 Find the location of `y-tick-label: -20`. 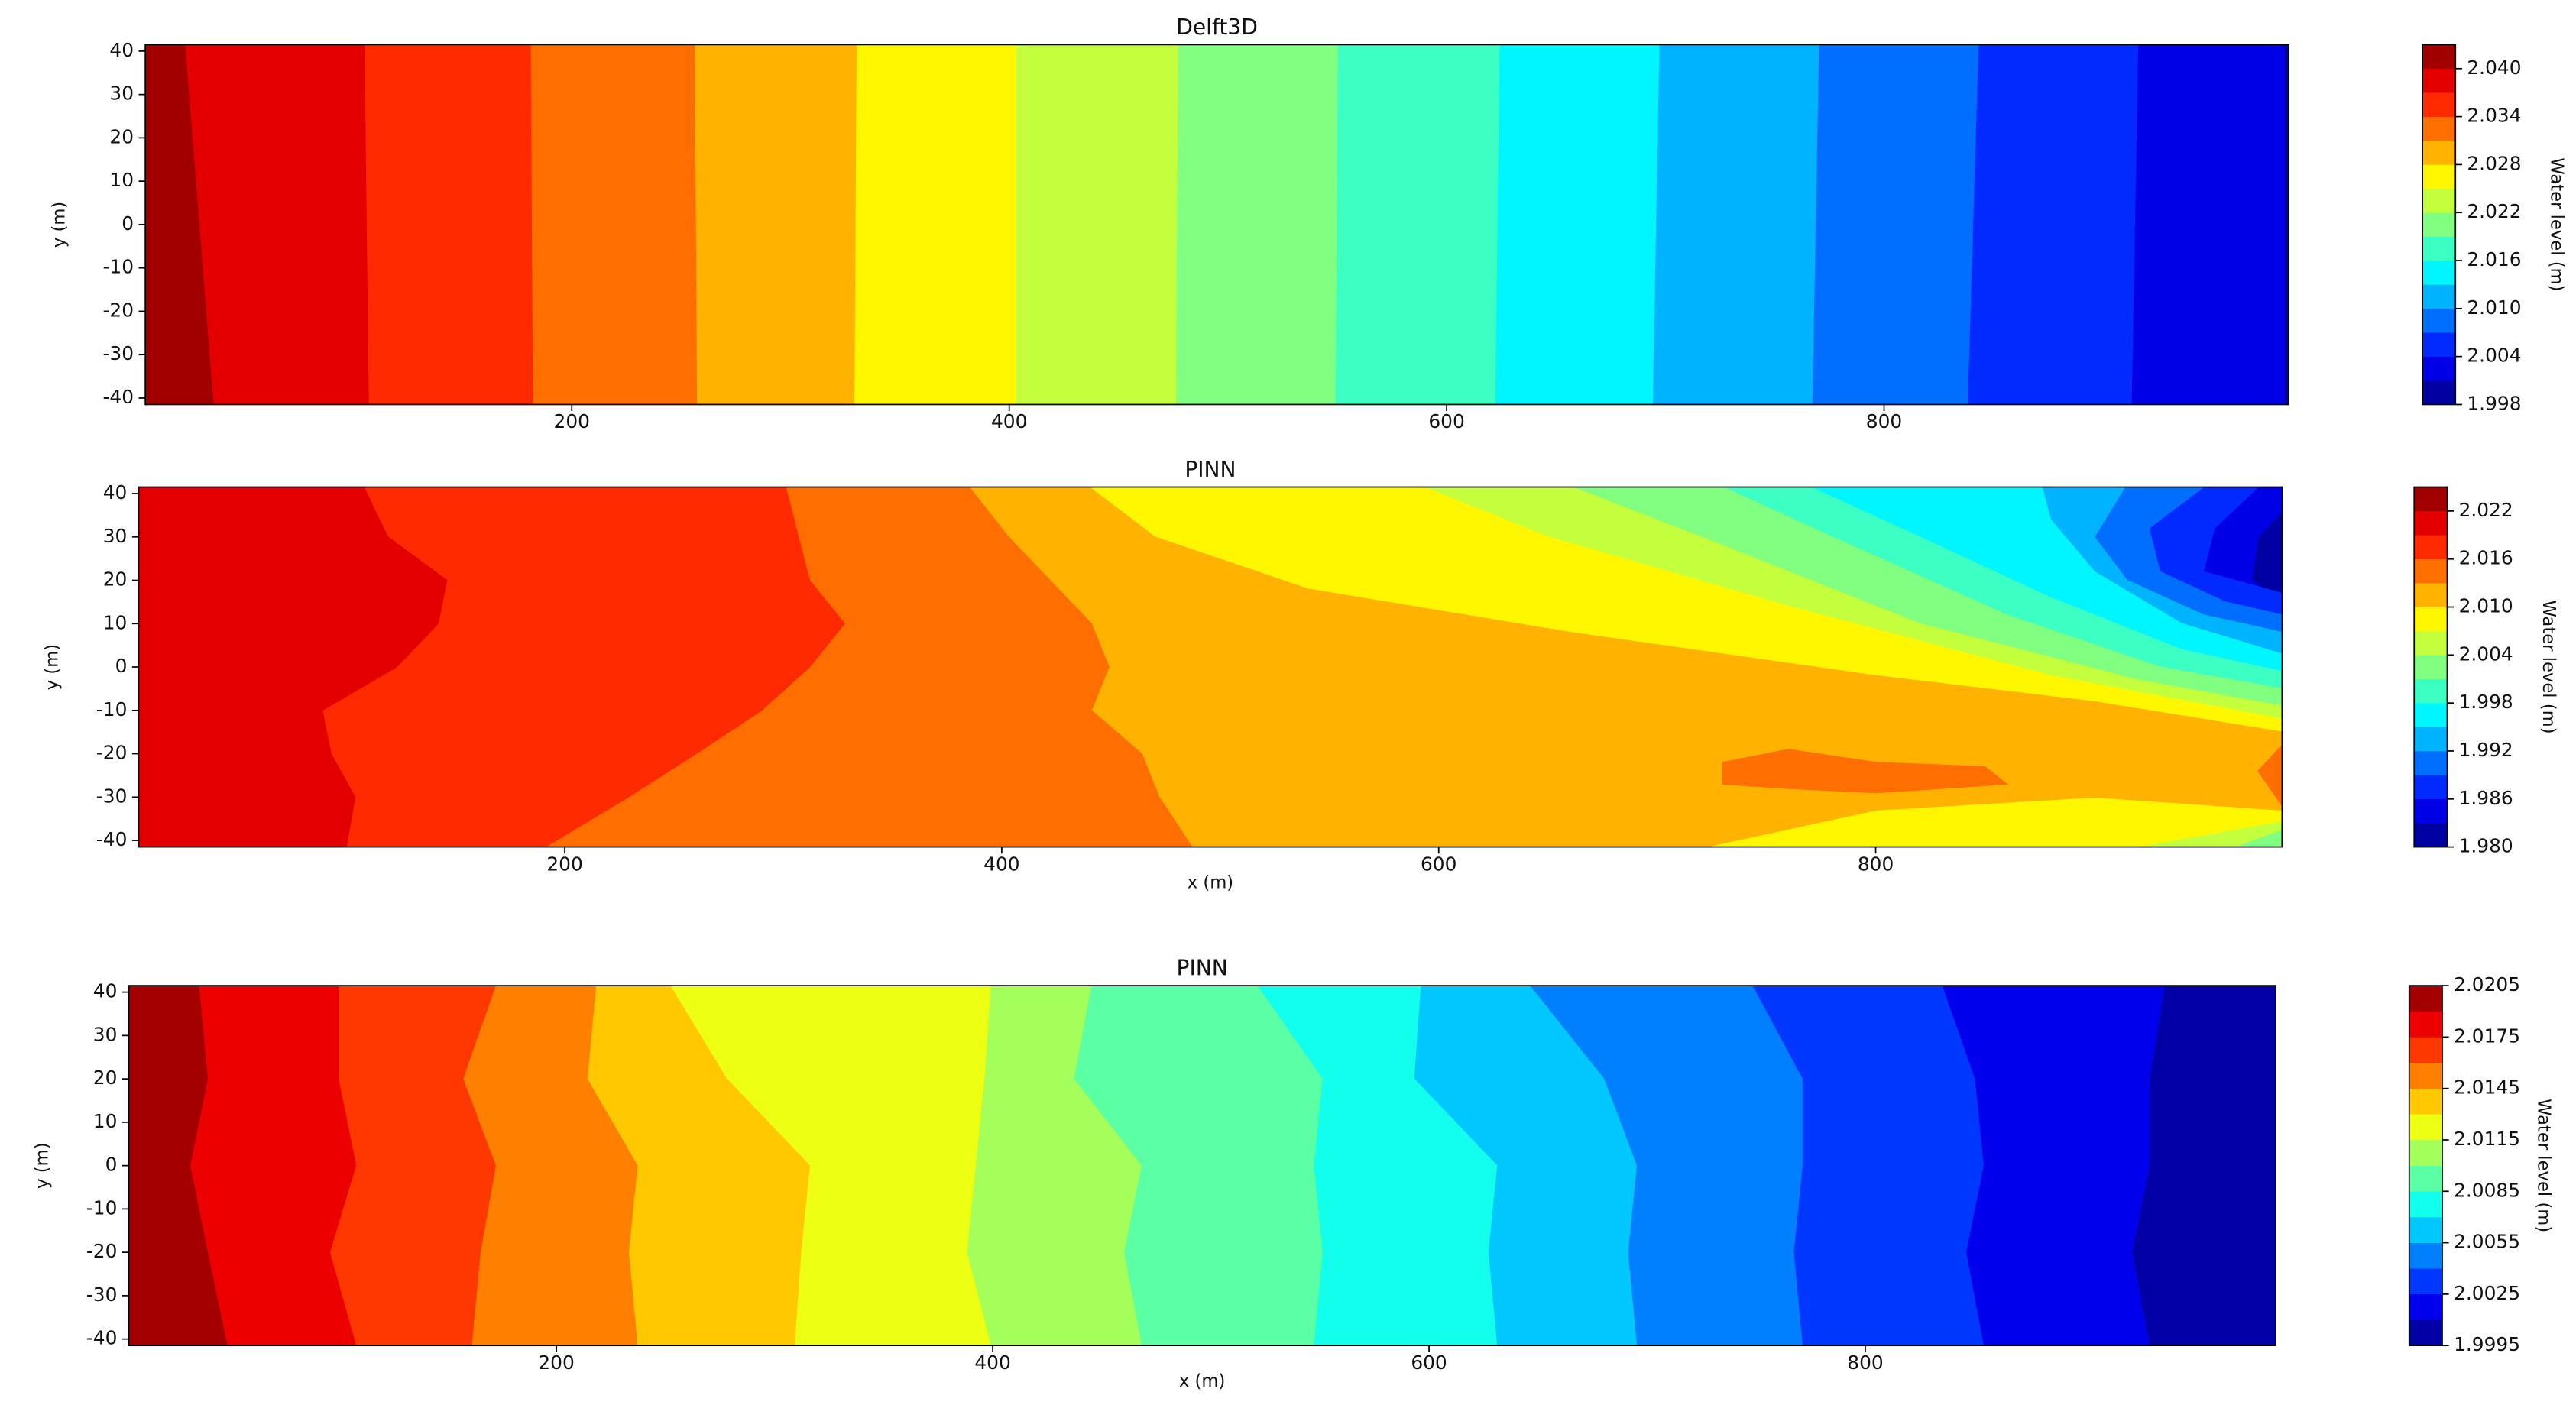

y-tick-label: -20 is located at coordinates (112, 753).